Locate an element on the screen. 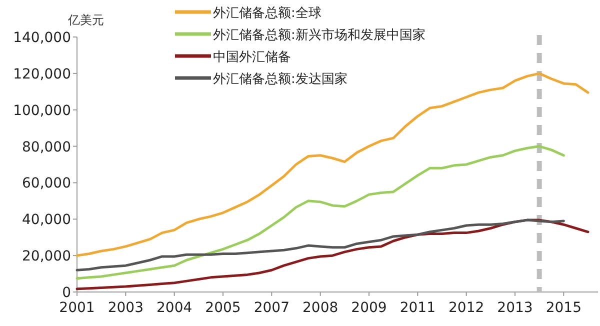 Image resolution: width=600 pixels, height=326 pixels. x-tick-label: 2011 is located at coordinates (418, 308).